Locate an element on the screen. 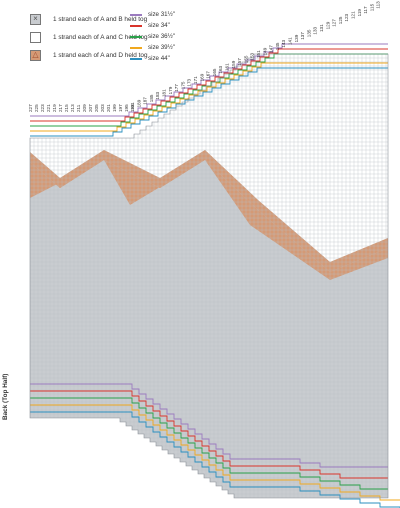 The height and width of the screenshot is (508, 400). row-number: 199 is located at coordinates (114, 108).